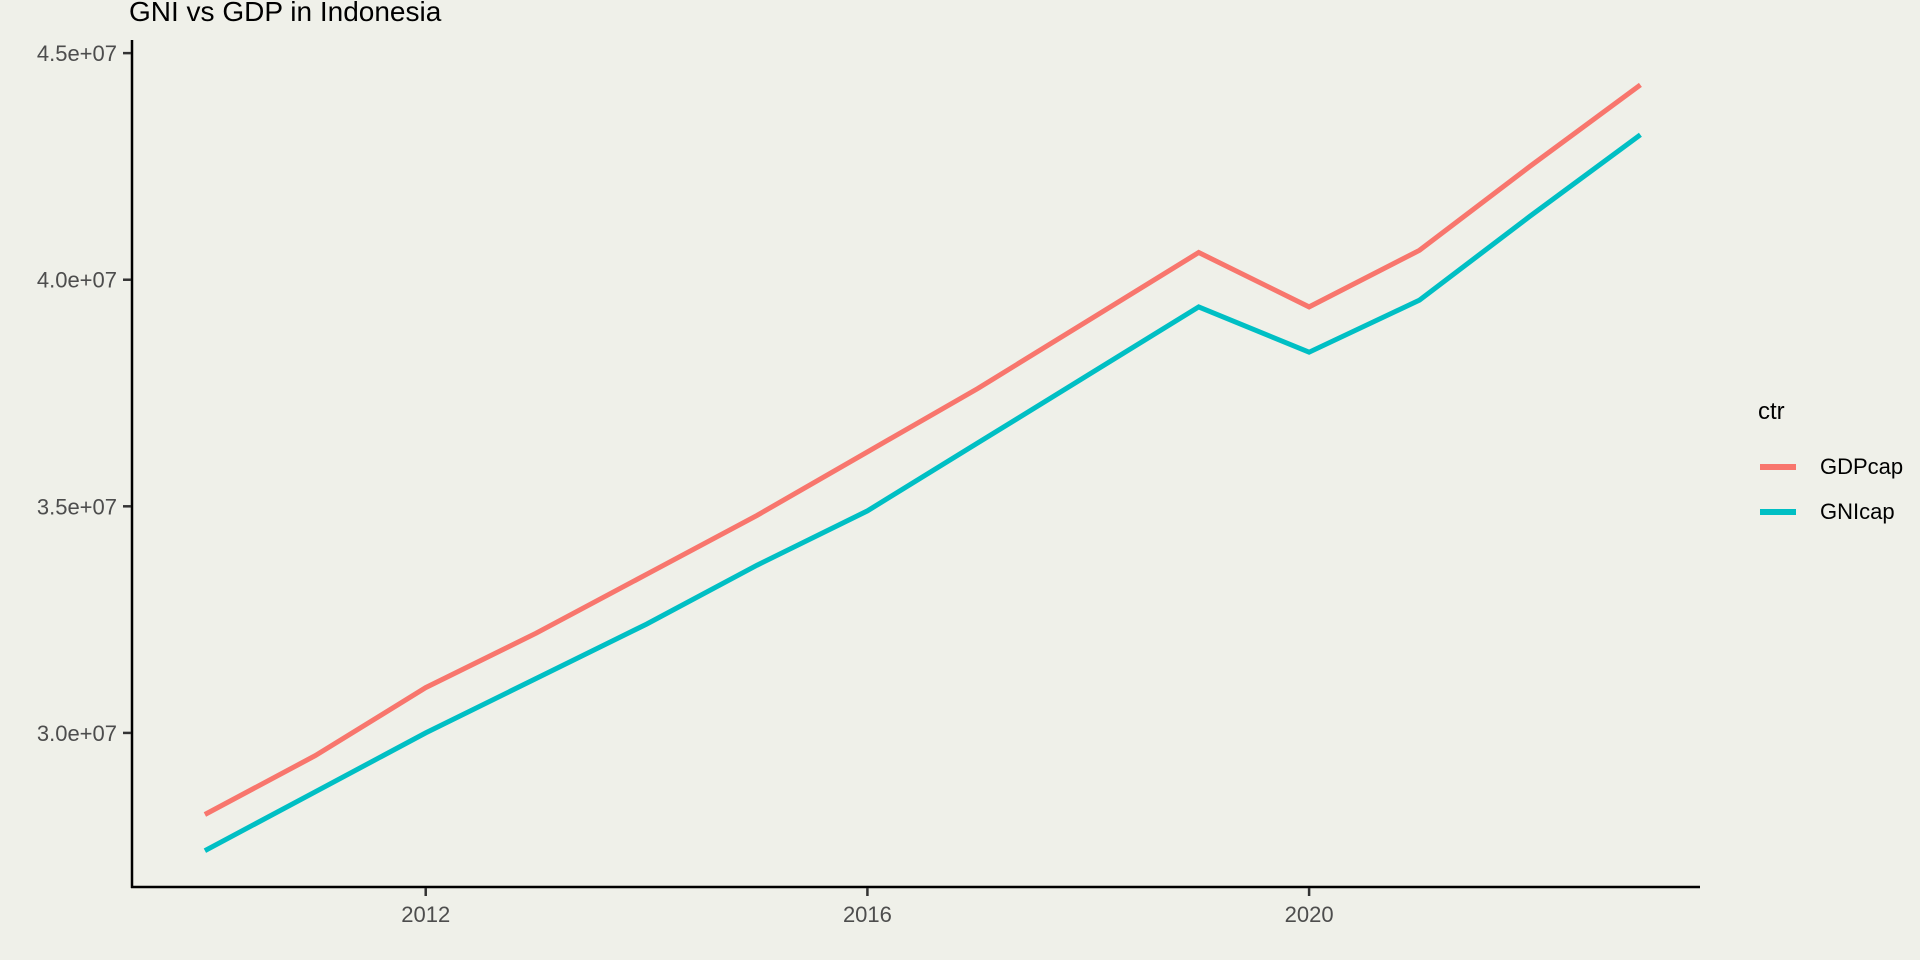 Image resolution: width=1920 pixels, height=960 pixels. I want to click on legend-label-gnicap: GNIcap, so click(1857, 511).